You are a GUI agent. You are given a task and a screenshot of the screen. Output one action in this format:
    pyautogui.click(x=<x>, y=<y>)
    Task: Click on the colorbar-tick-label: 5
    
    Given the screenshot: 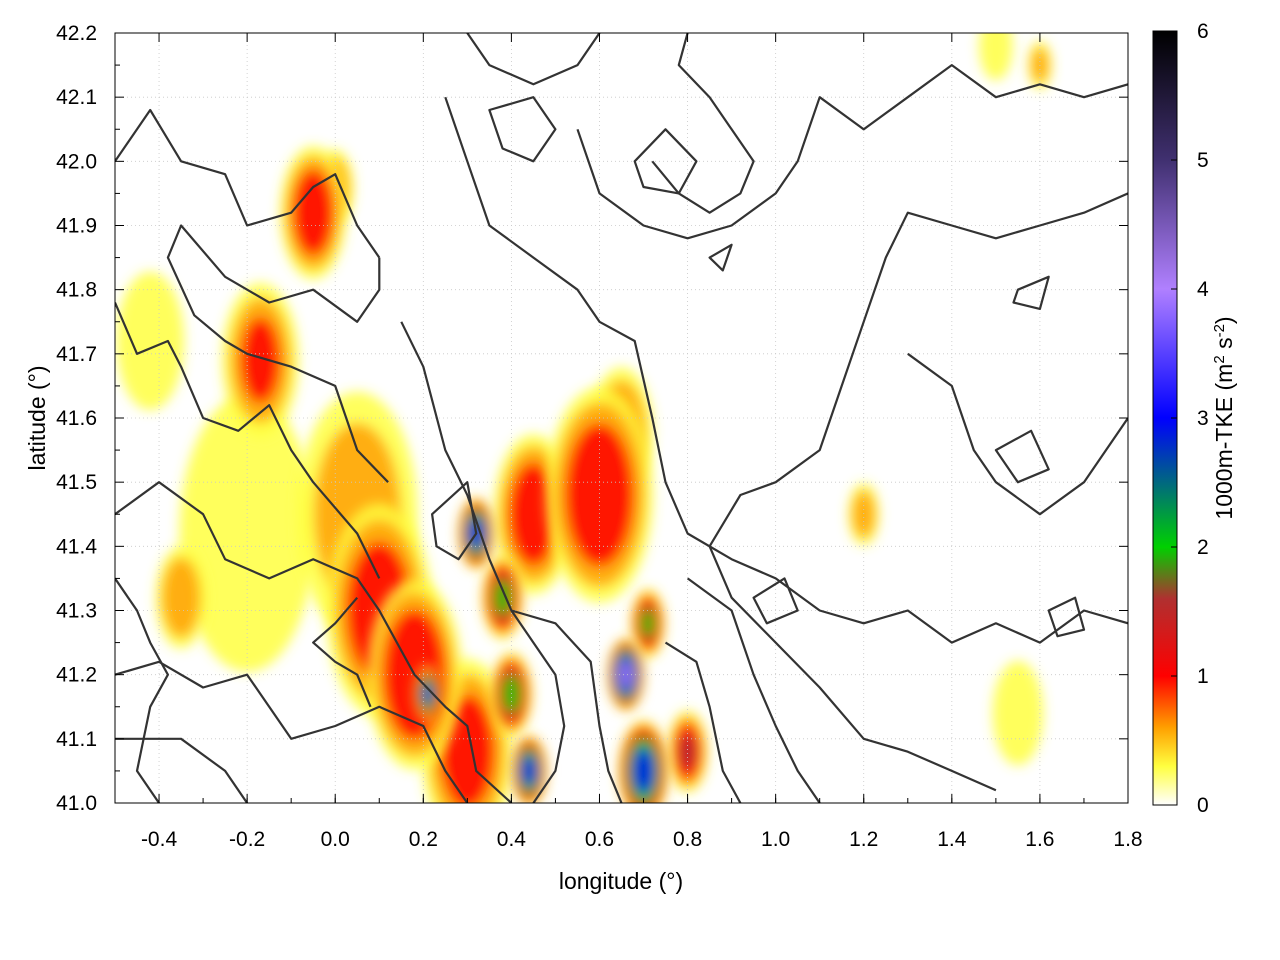 What is the action you would take?
    pyautogui.click(x=1203, y=160)
    